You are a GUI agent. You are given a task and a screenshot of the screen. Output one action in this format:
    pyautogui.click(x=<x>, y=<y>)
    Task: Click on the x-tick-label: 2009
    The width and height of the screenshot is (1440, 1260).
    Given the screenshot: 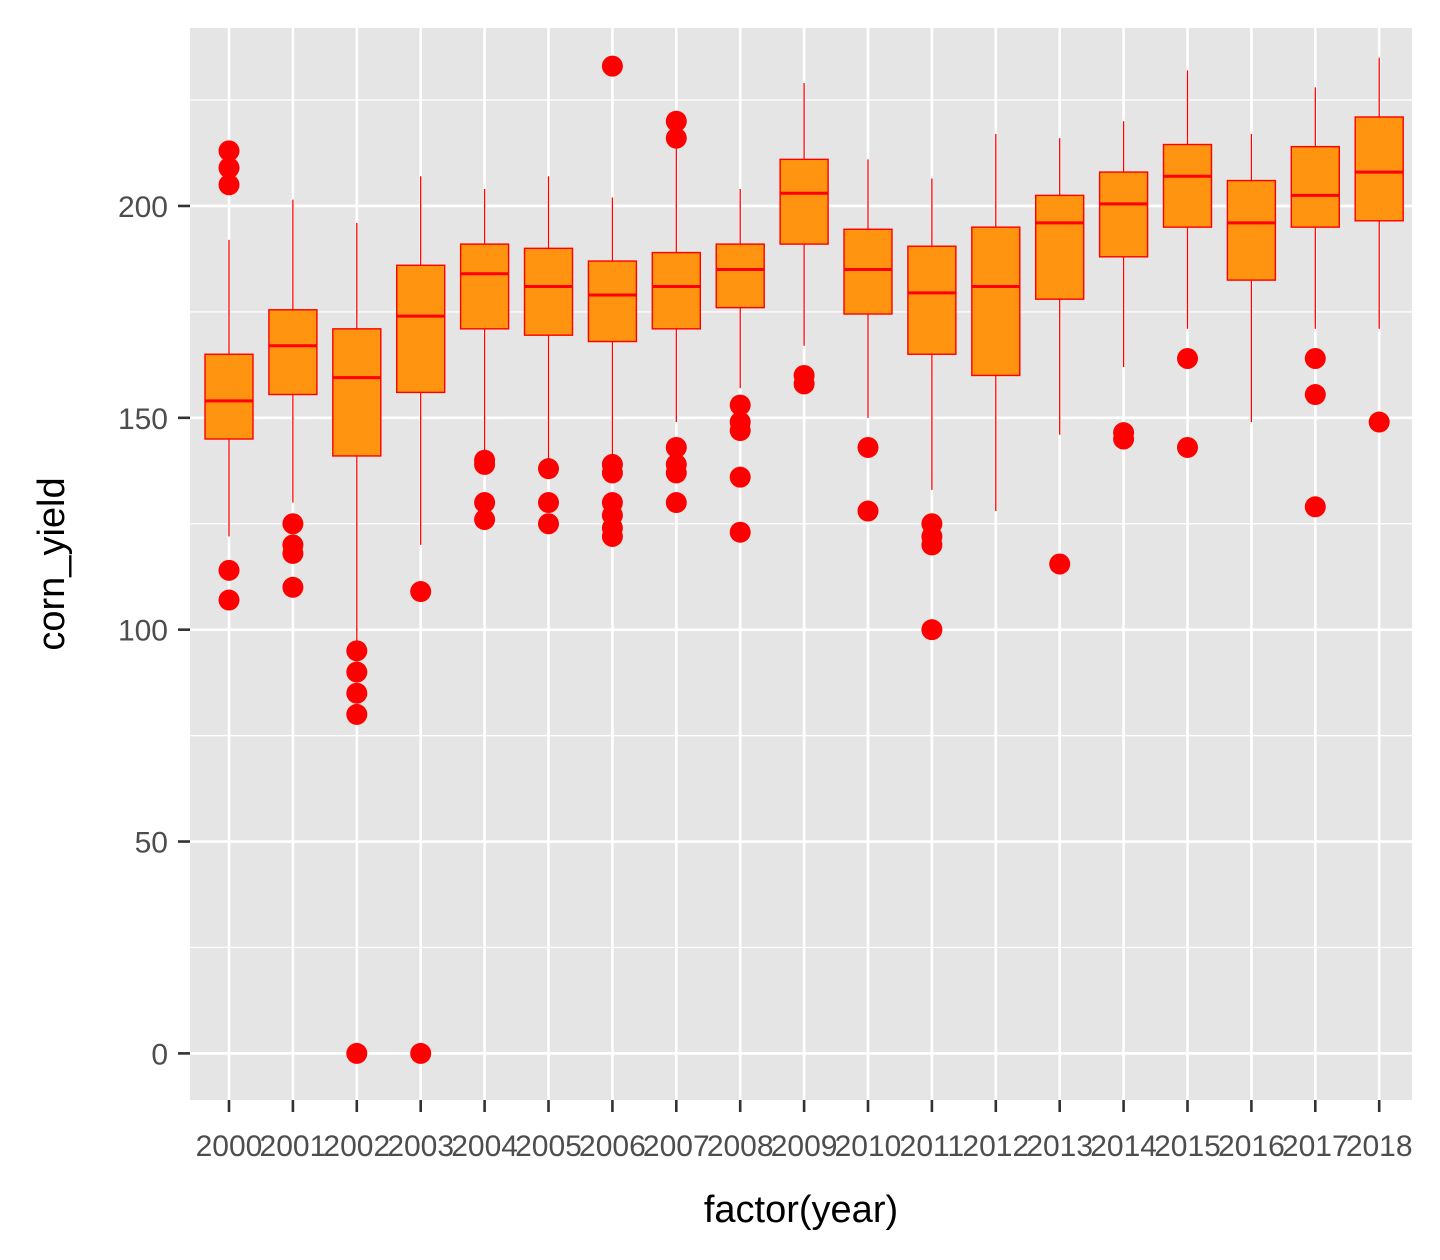 What is the action you would take?
    pyautogui.click(x=804, y=1146)
    